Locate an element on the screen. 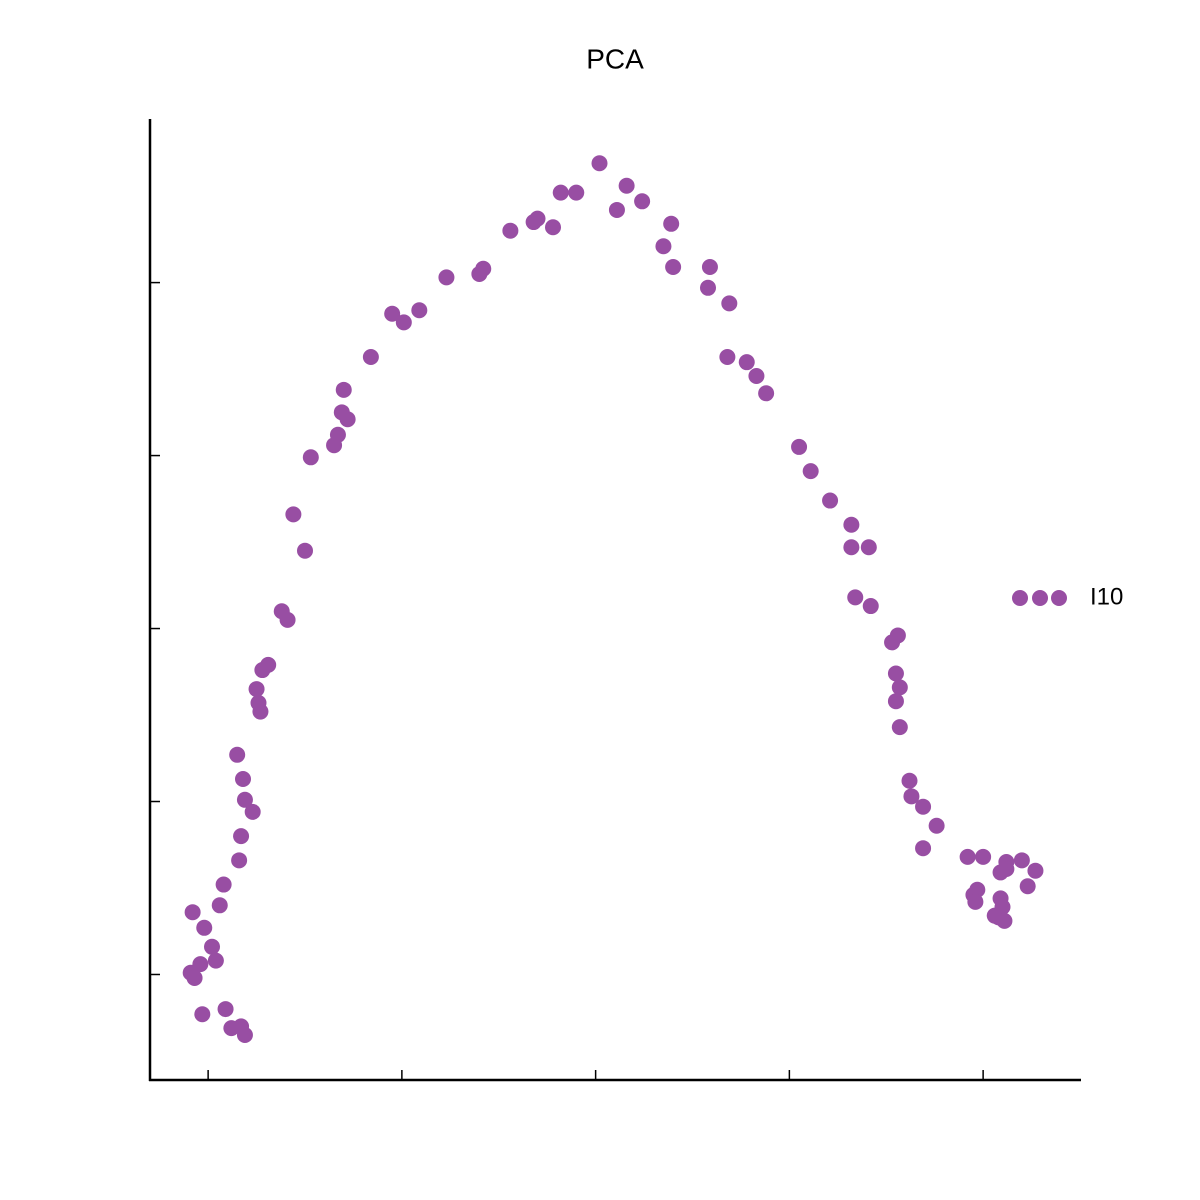 The image size is (1200, 1200). chart-title: PCA is located at coordinates (615, 58).